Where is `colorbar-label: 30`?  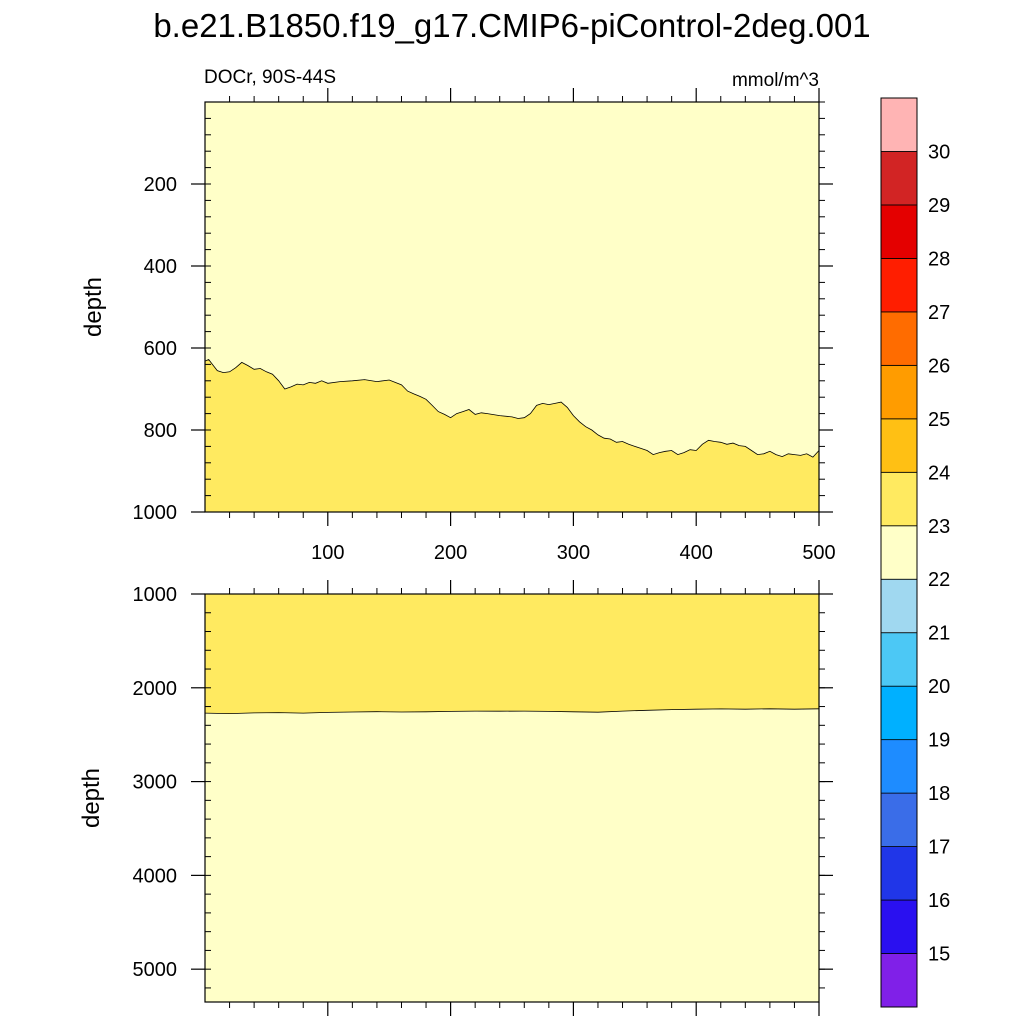
colorbar-label: 30 is located at coordinates (939, 152).